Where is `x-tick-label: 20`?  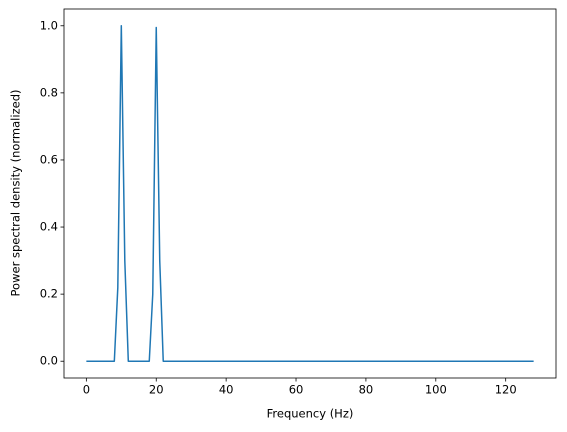
x-tick-label: 20 is located at coordinates (156, 390).